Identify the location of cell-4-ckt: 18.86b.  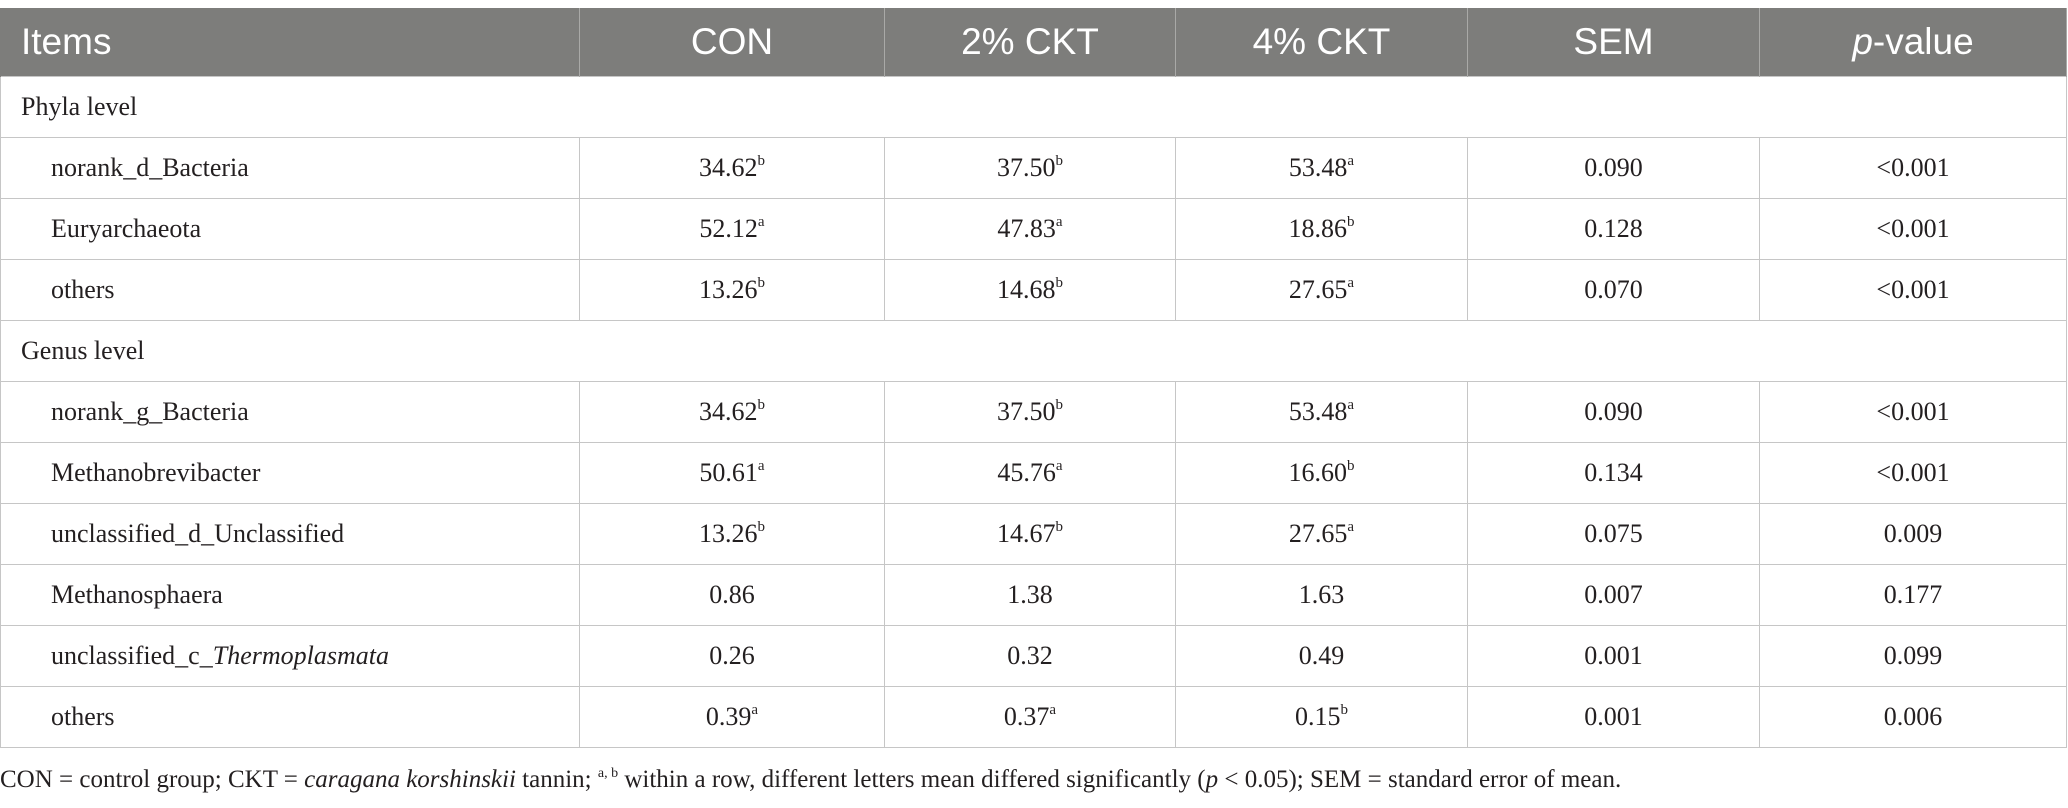
(1321, 229).